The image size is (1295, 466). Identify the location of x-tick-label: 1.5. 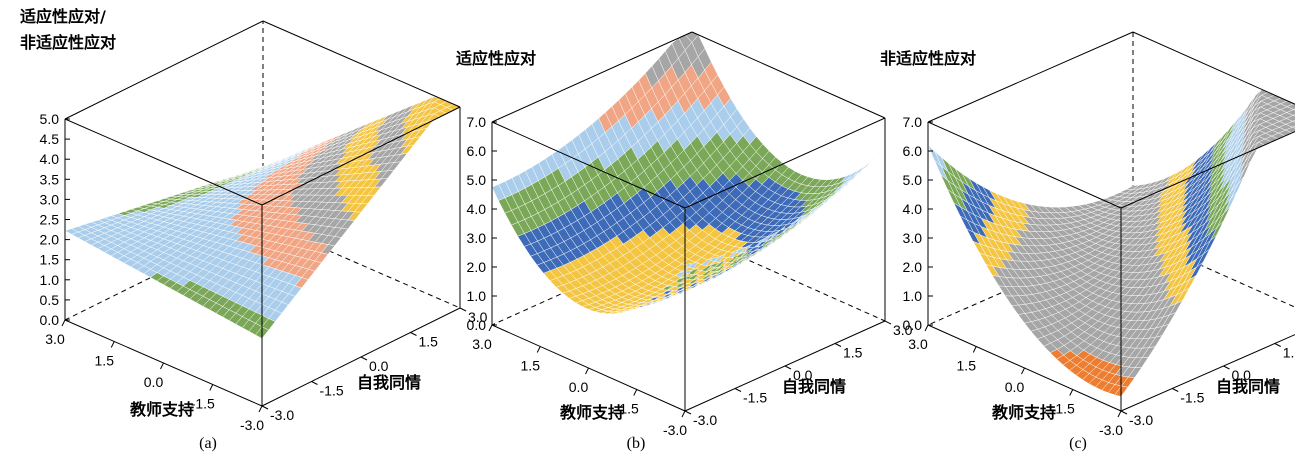
(105, 361).